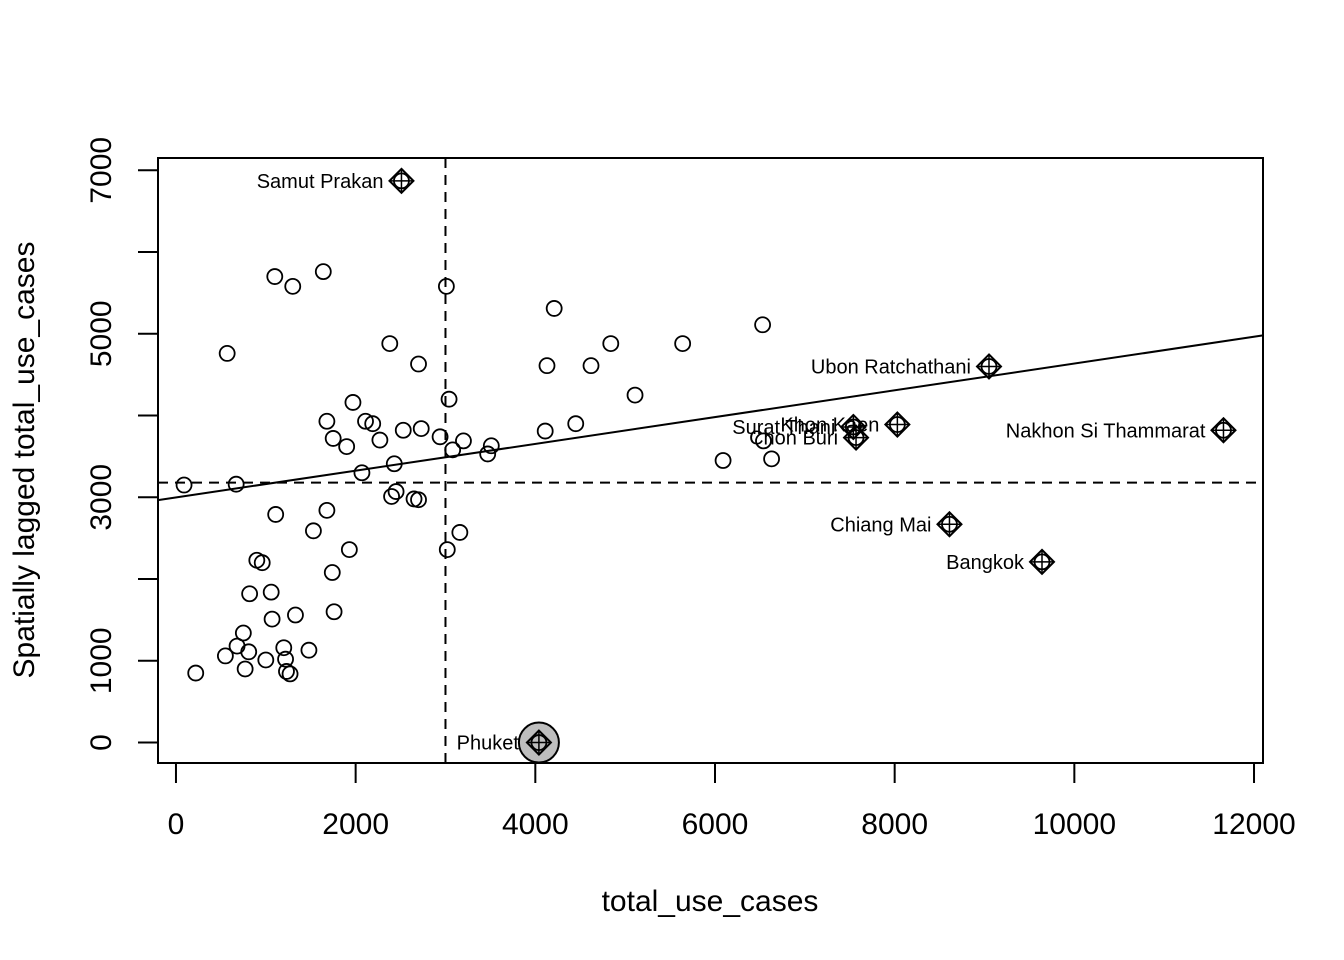 This screenshot has height=960, width=1344. Describe the element at coordinates (101, 333) in the screenshot. I see `y-tick-label: 5000` at that location.